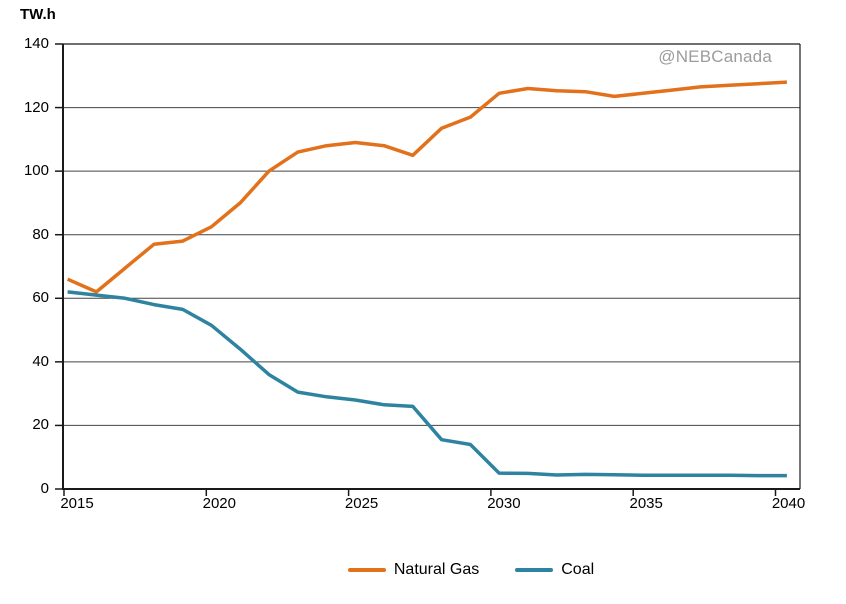 This screenshot has width=846, height=604. I want to click on y-tick-label: 20, so click(40, 425).